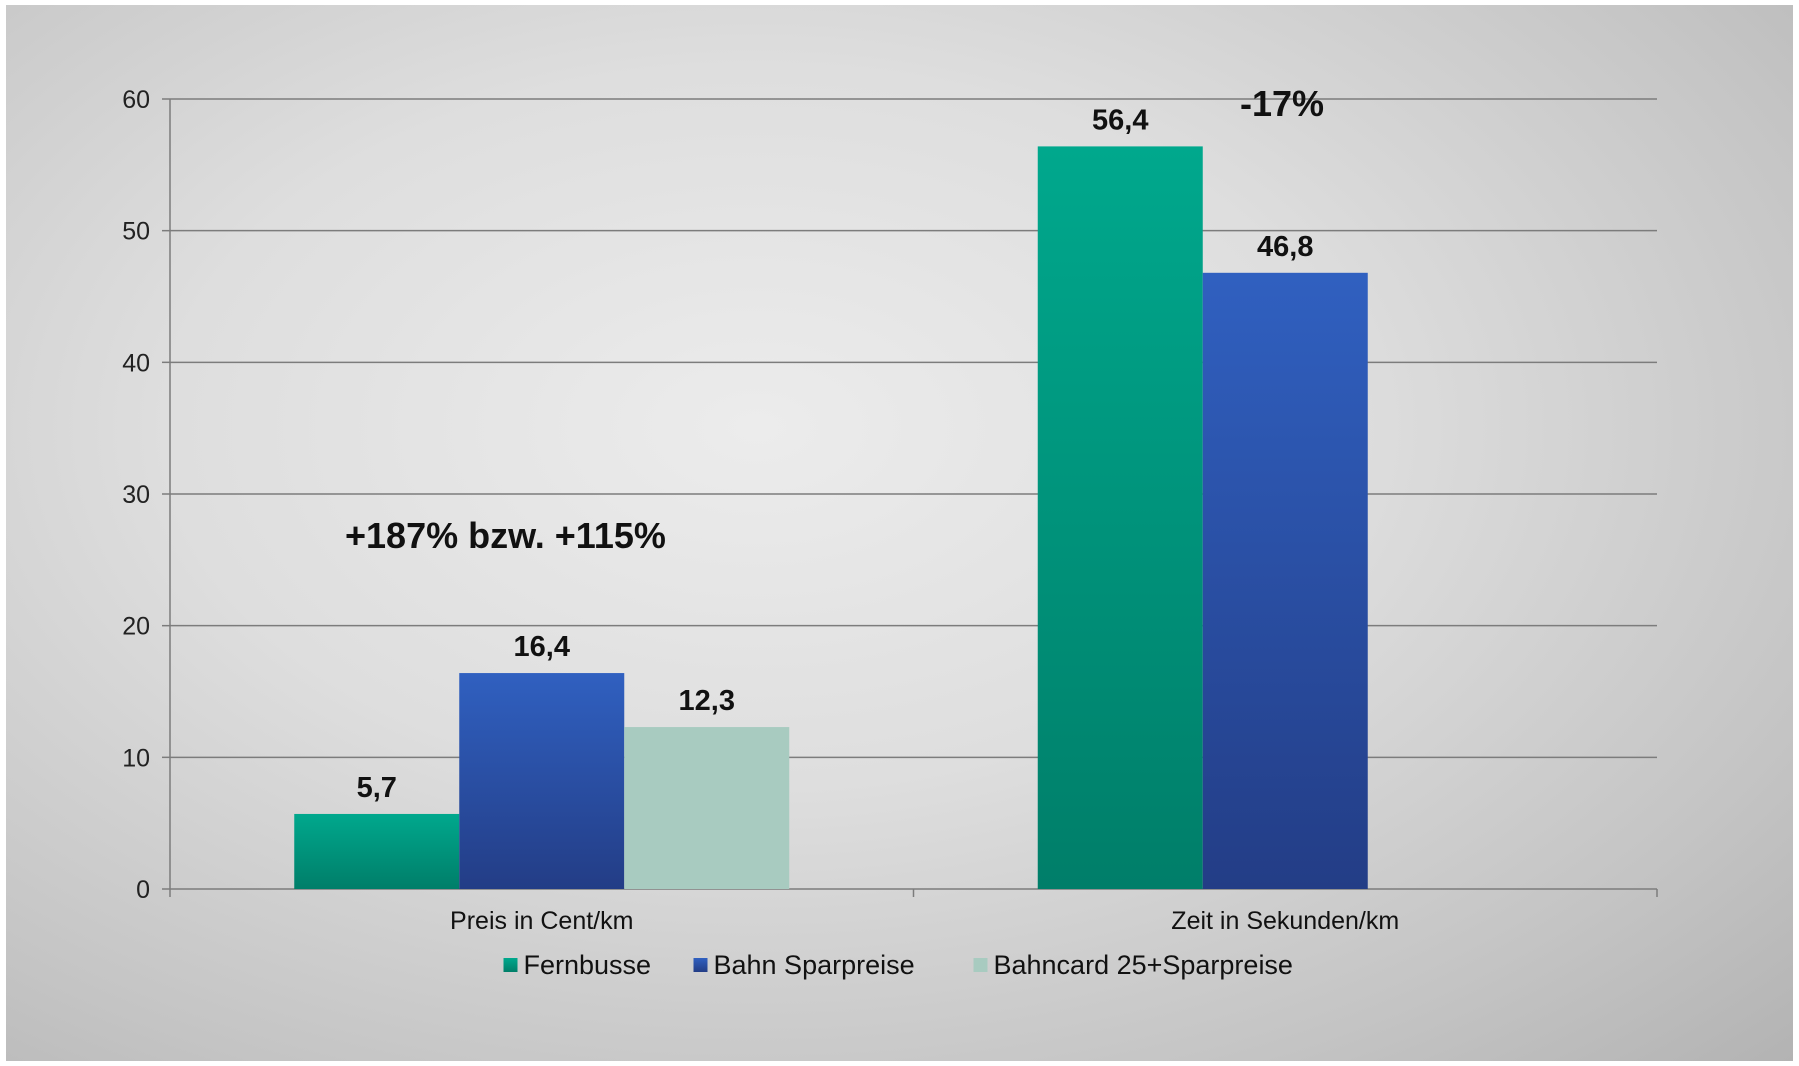 The width and height of the screenshot is (1799, 1066). Describe the element at coordinates (1120, 120) in the screenshot. I see `data-label: 56,4` at that location.